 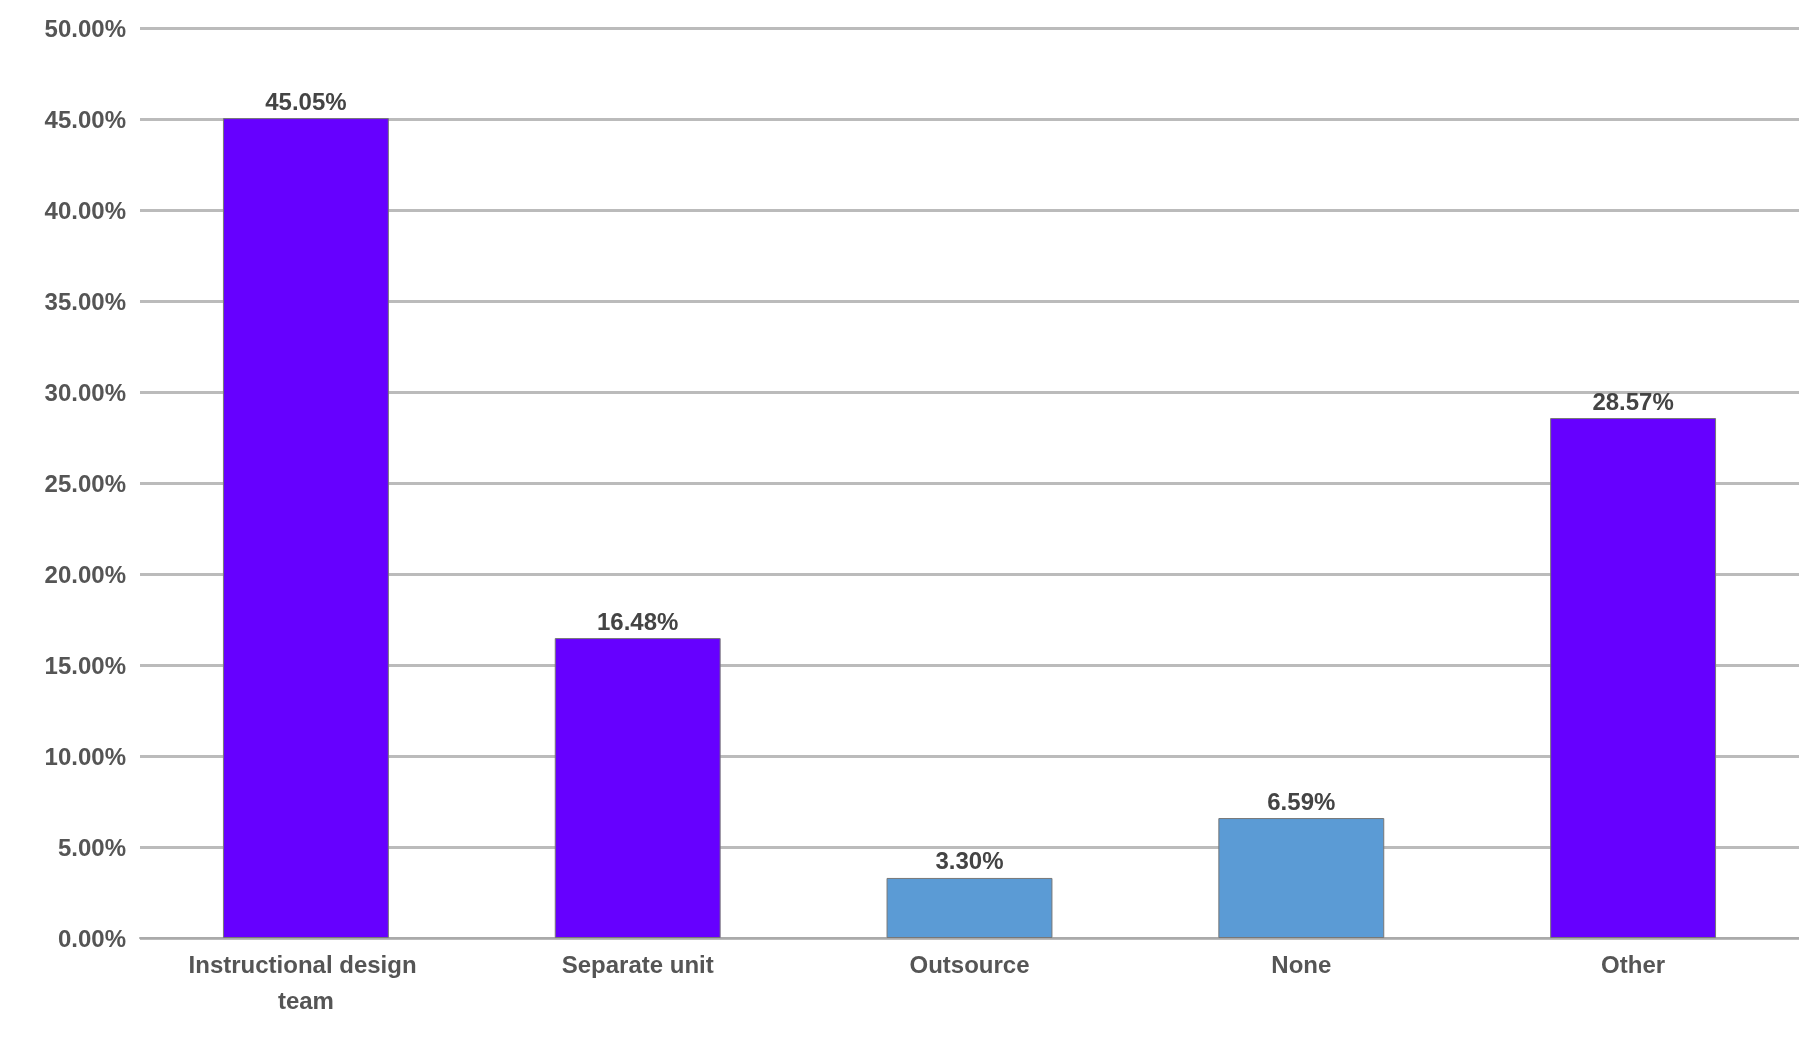 I want to click on x-tick-label: Separate unit, so click(x=637, y=964).